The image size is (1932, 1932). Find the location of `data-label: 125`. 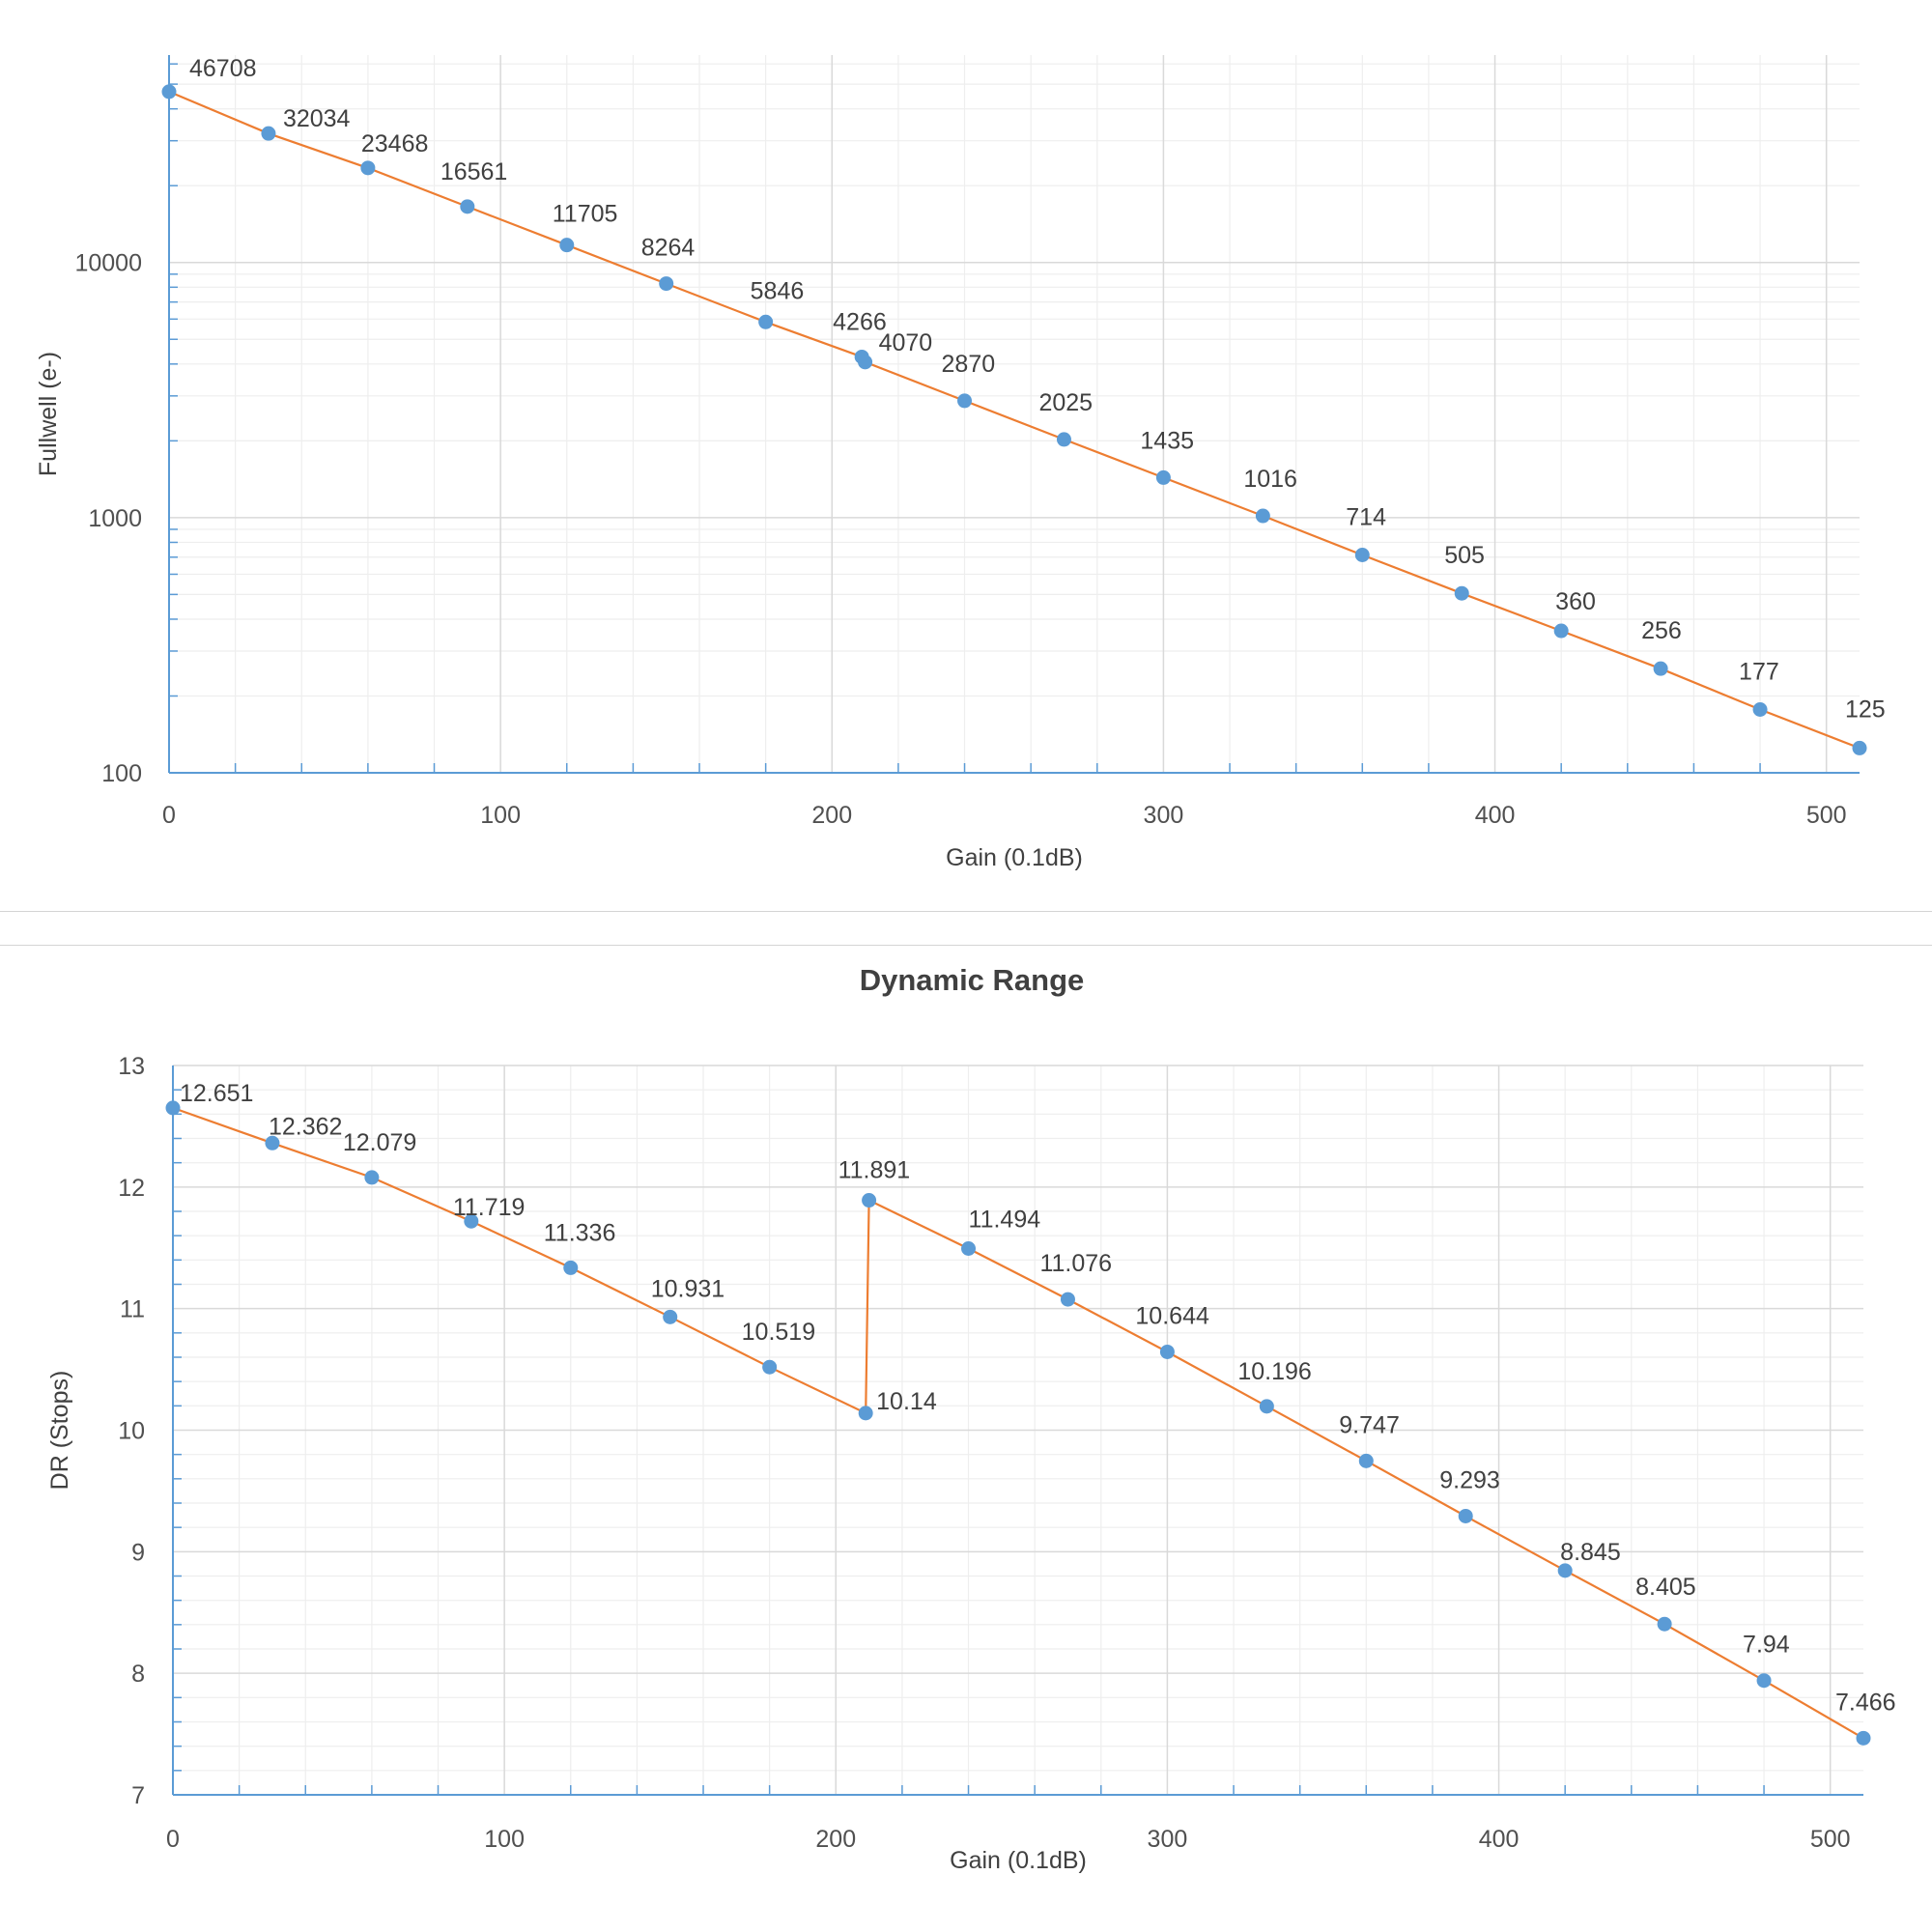

data-label: 125 is located at coordinates (1865, 709).